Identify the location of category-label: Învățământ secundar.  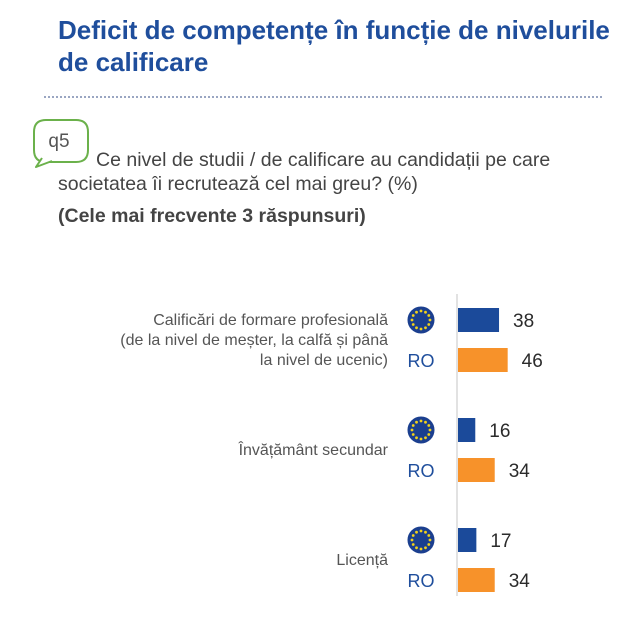
(313, 449).